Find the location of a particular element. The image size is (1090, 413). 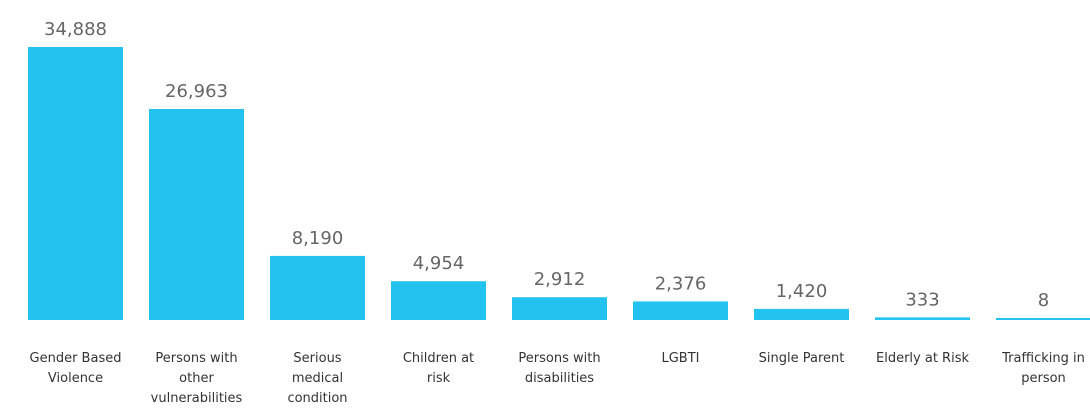

value-label-8: 8 is located at coordinates (1043, 300).